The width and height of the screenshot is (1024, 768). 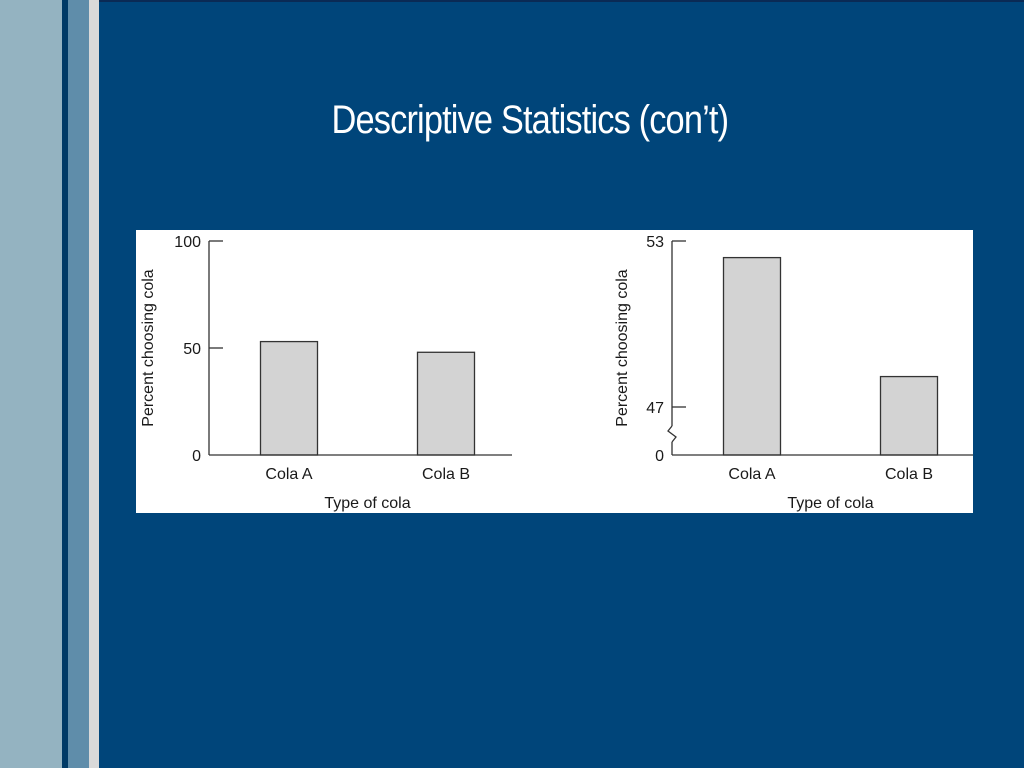 What do you see at coordinates (561, 1) in the screenshot?
I see `decorative-top-line` at bounding box center [561, 1].